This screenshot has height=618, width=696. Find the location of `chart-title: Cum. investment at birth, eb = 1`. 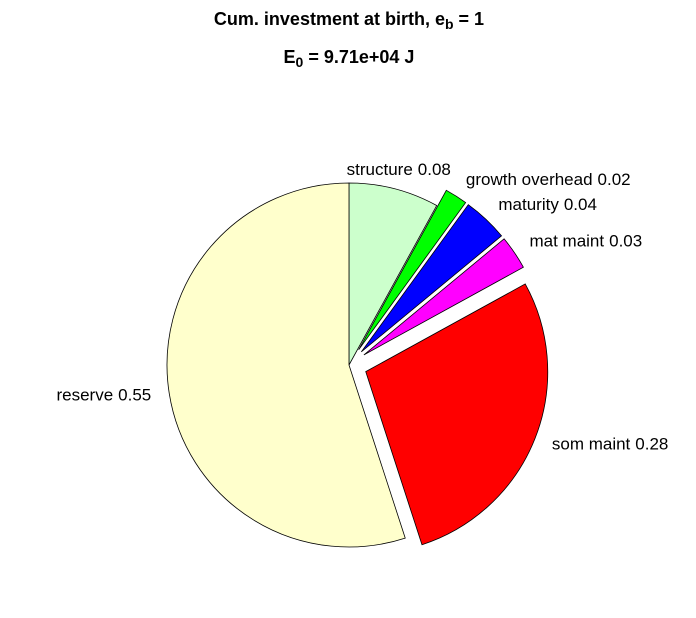

chart-title: Cum. investment at birth, eb = 1 is located at coordinates (349, 20).